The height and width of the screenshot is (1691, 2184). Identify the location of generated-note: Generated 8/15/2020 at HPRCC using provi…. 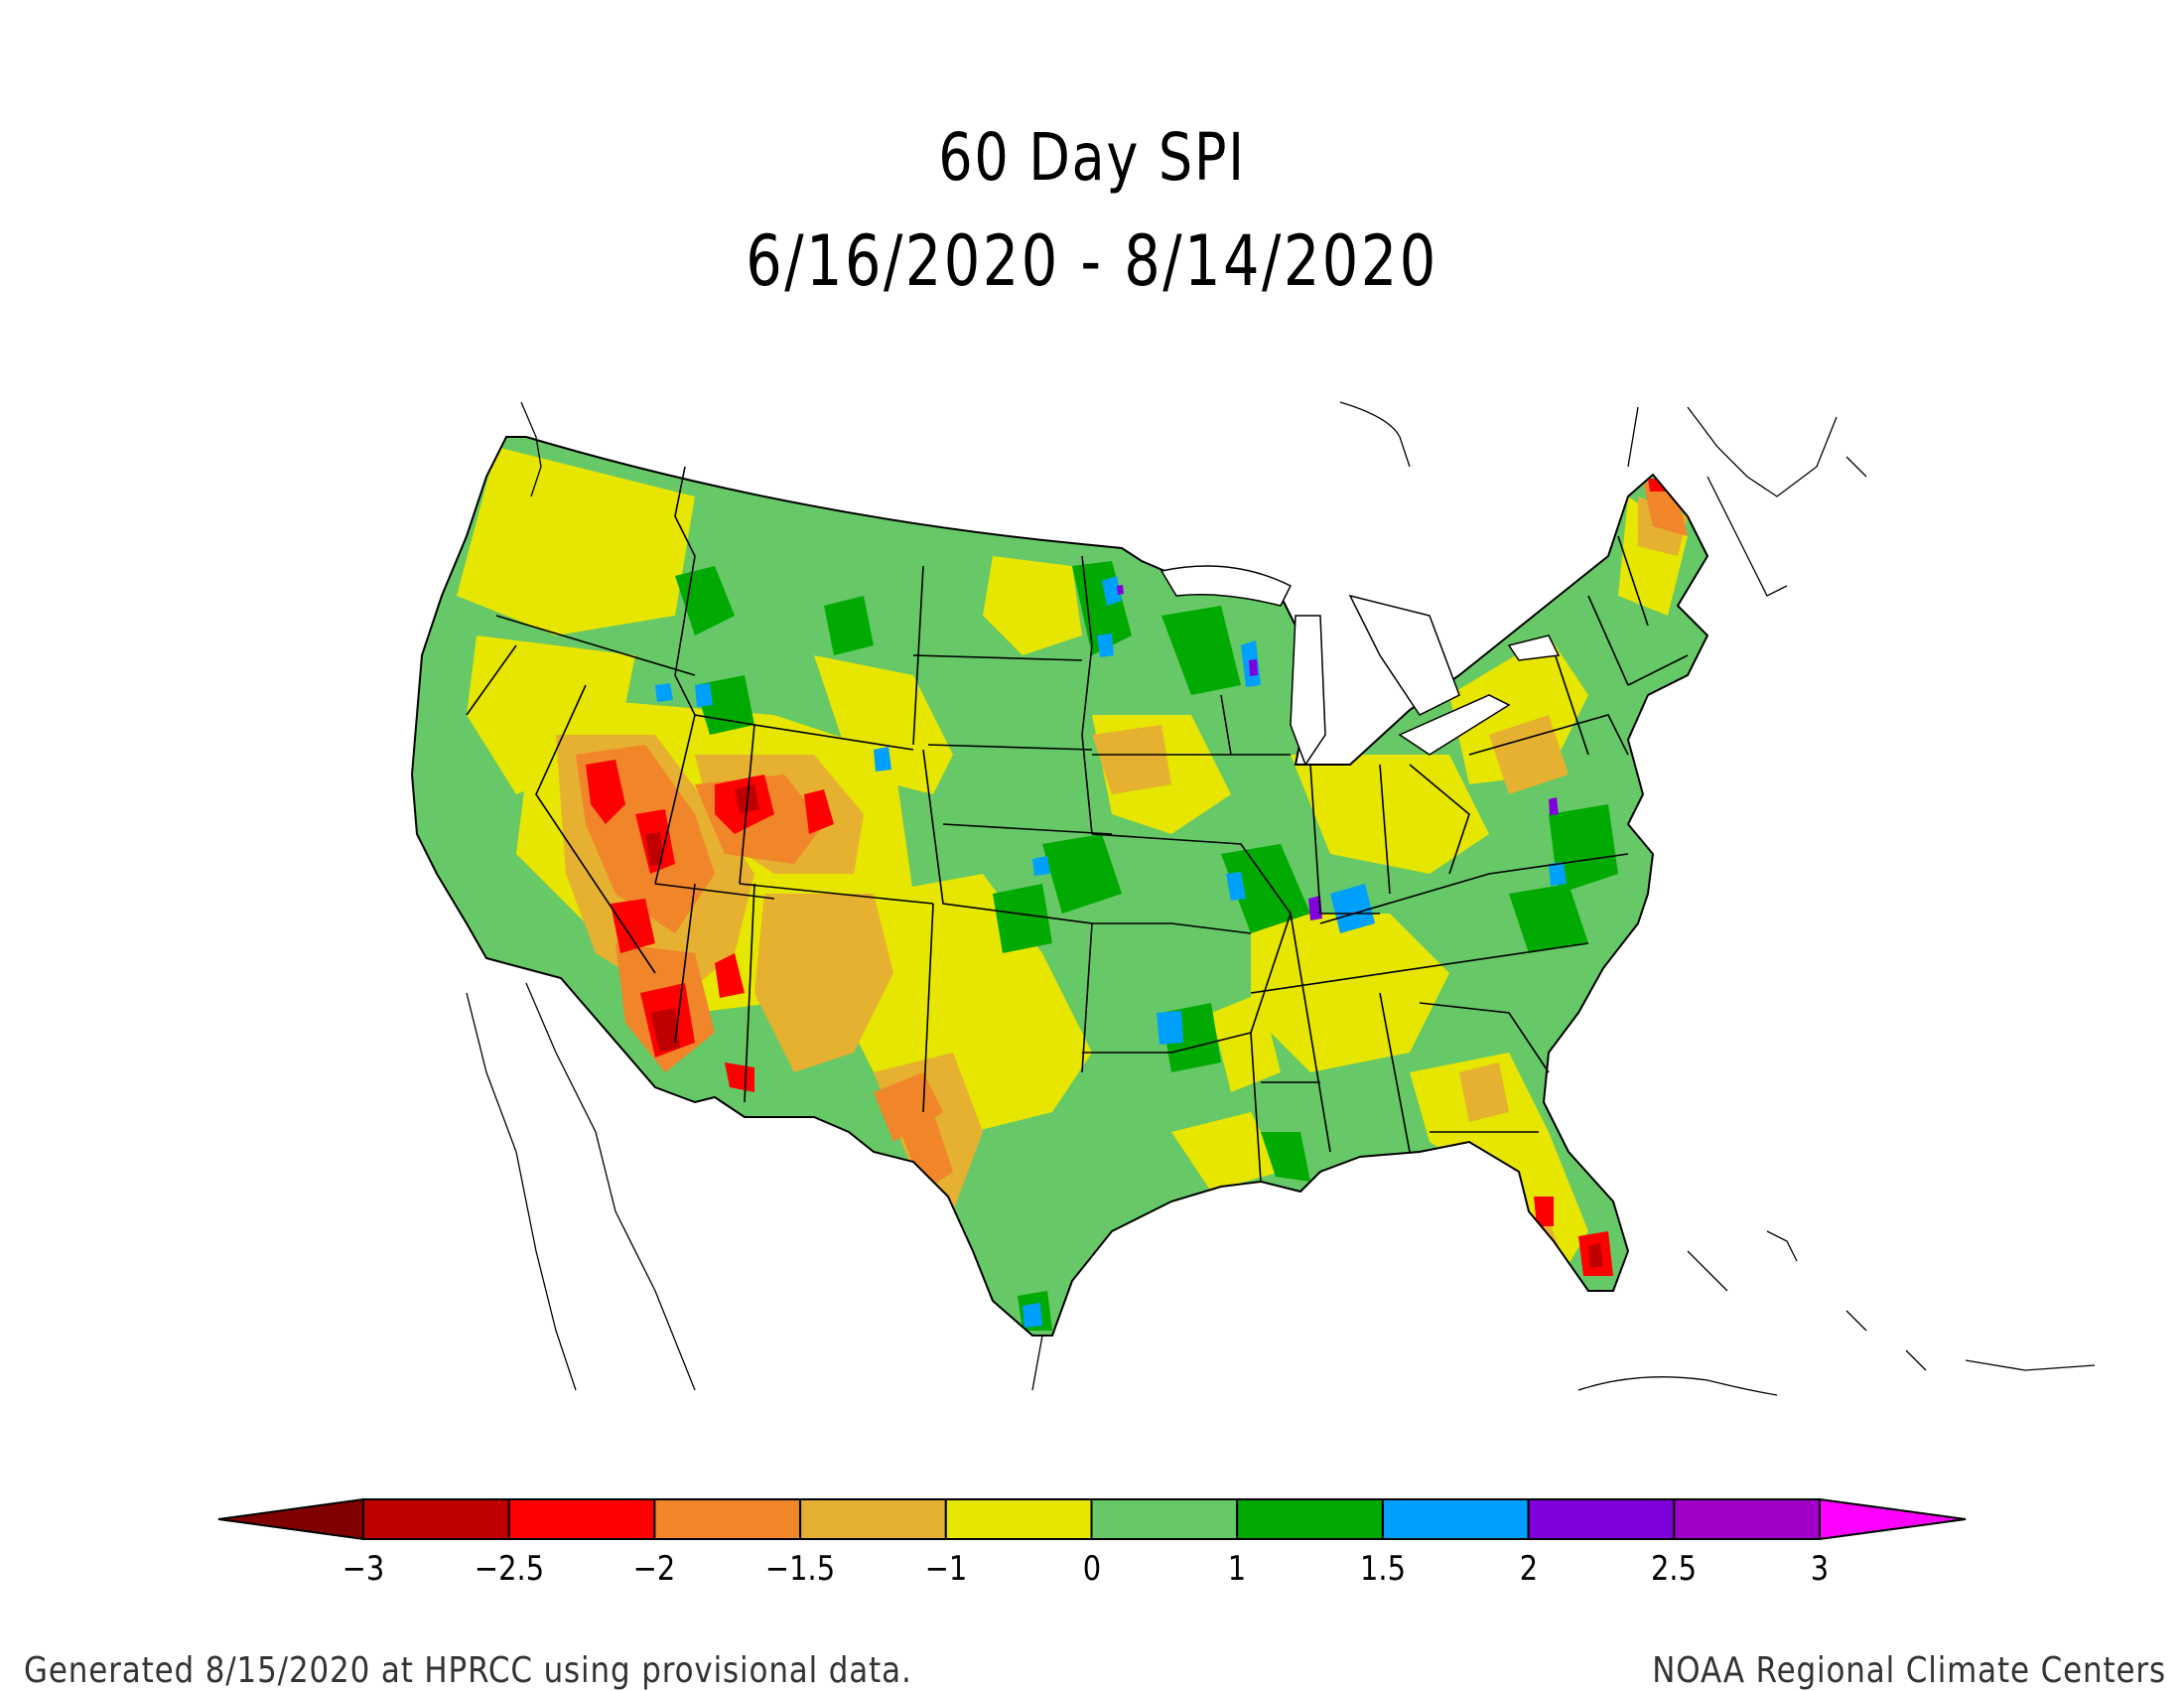
(468, 1670).